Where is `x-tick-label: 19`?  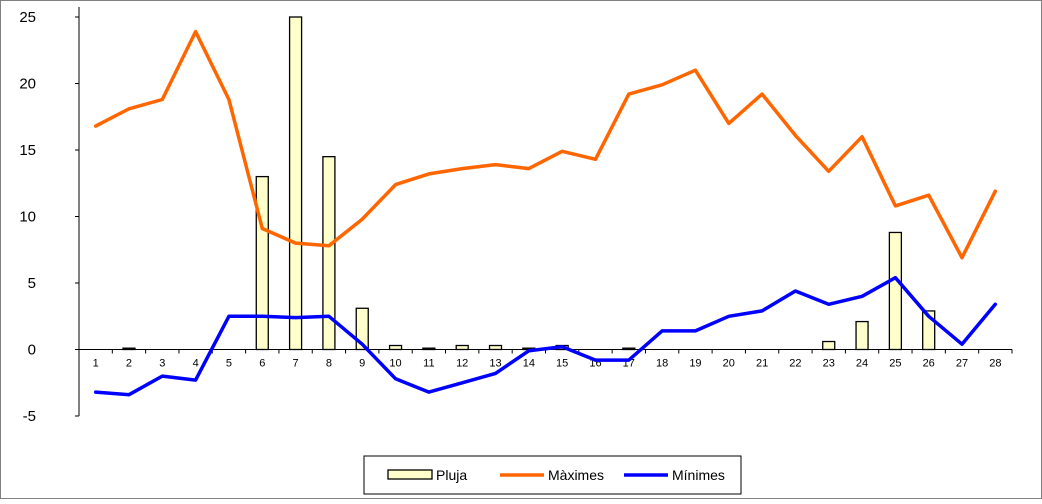
x-tick-label: 19 is located at coordinates (695, 364).